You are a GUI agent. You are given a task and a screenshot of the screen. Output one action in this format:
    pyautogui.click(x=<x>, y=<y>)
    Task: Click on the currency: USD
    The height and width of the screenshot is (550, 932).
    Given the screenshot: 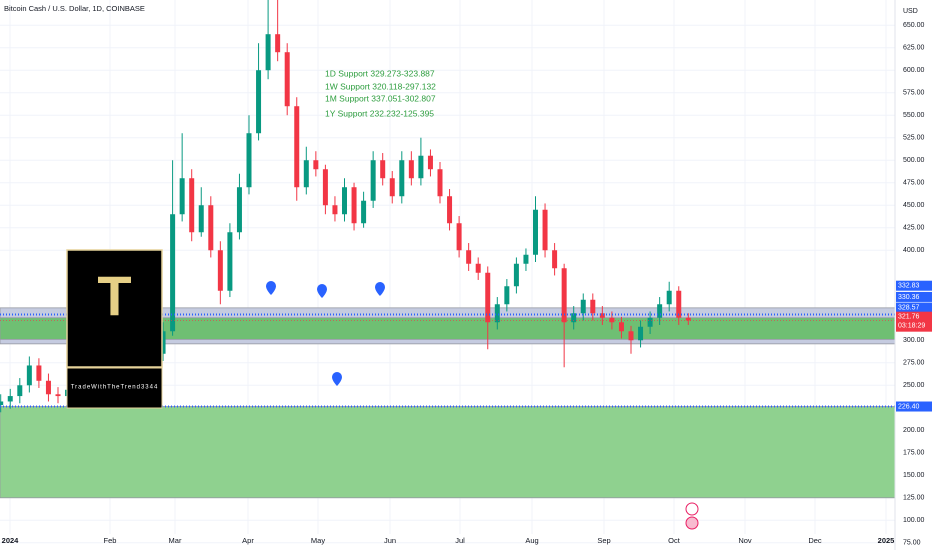 What is the action you would take?
    pyautogui.click(x=910, y=11)
    